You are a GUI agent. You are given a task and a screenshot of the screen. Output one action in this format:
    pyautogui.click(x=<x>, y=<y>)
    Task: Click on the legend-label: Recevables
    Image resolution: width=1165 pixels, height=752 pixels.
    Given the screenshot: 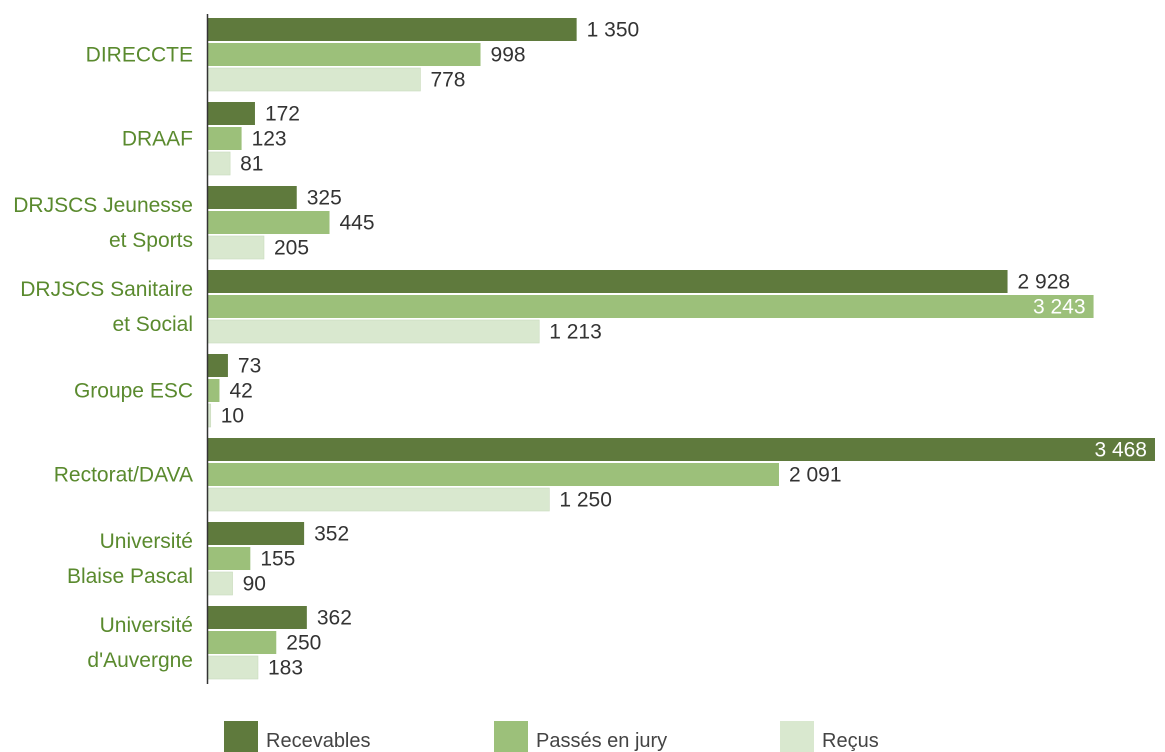 What is the action you would take?
    pyautogui.click(x=318, y=741)
    